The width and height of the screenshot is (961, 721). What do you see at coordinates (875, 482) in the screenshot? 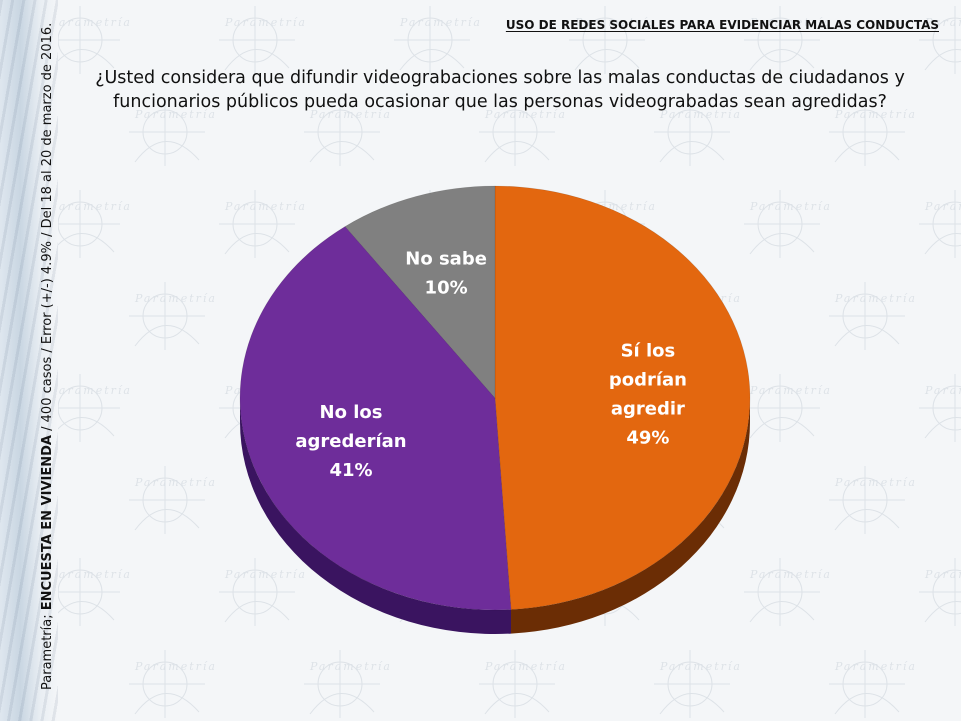
I see `watermark-brand-34: Parametría` at bounding box center [875, 482].